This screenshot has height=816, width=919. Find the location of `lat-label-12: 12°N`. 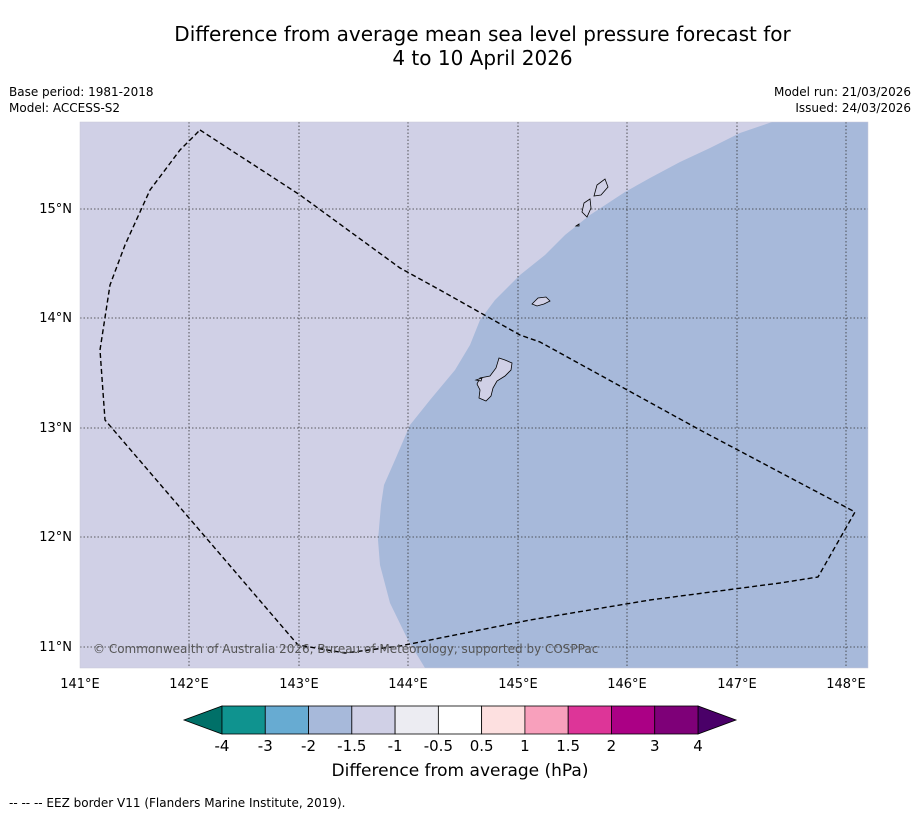

lat-label-12: 12°N is located at coordinates (55, 537).